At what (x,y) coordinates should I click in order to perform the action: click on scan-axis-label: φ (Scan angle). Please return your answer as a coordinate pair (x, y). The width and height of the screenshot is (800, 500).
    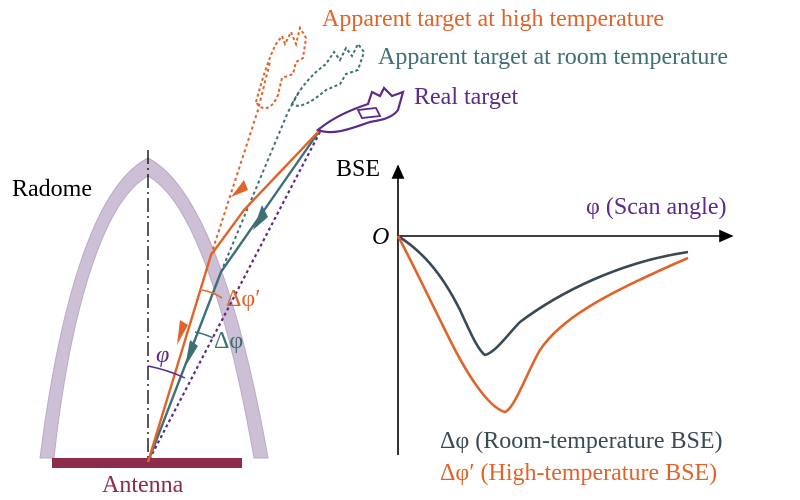
    Looking at the image, I should click on (656, 207).